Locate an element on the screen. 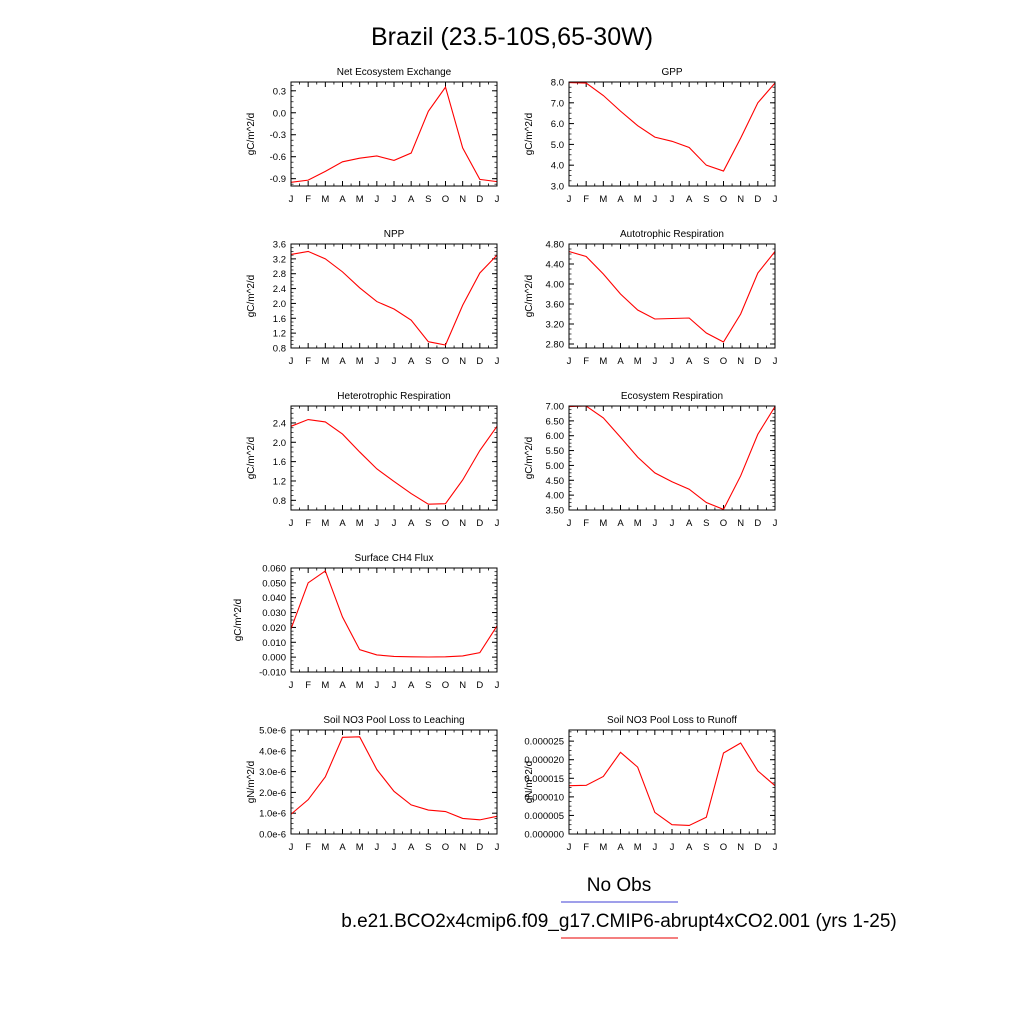  y-tick-label: 0.000020 is located at coordinates (544, 760).